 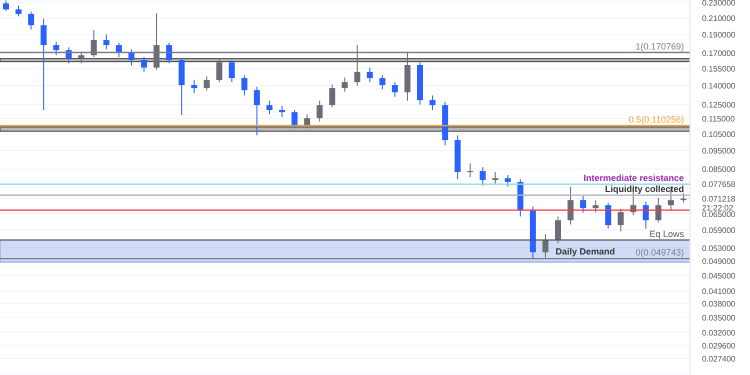 What do you see at coordinates (656, 119) in the screenshot?
I see `ref-line-label: 0.5(0.110256)` at bounding box center [656, 119].